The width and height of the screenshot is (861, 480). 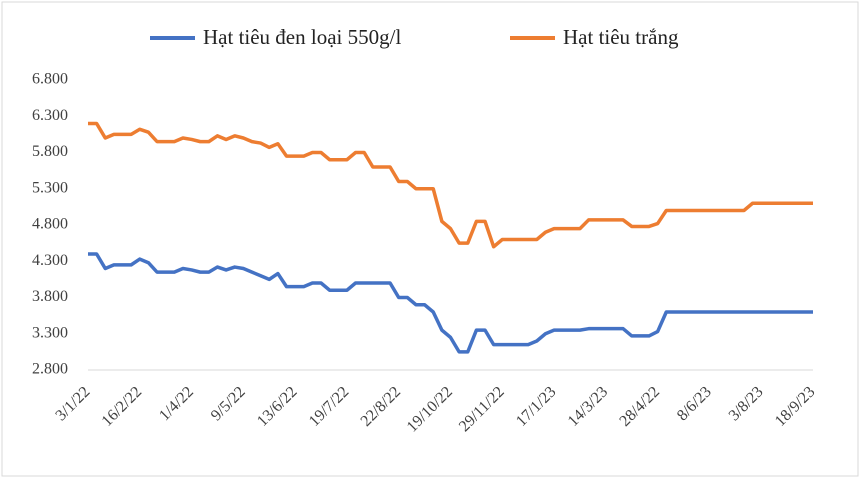 I want to click on legend-label: Hạt tiêu trắng, so click(x=621, y=37).